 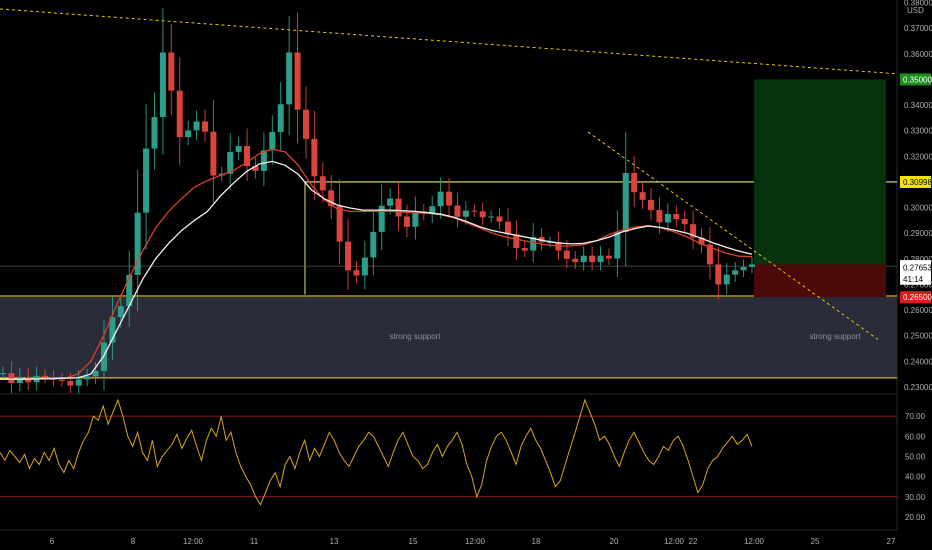 I want to click on price-tick-6: 0.32000, so click(x=918, y=156).